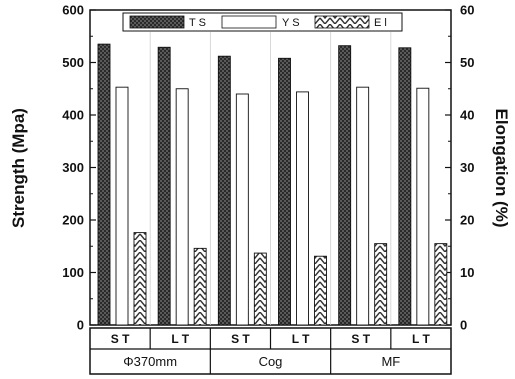 This screenshot has height=379, width=515. Describe the element at coordinates (73, 220) in the screenshot. I see `left-tick-label: 200` at that location.